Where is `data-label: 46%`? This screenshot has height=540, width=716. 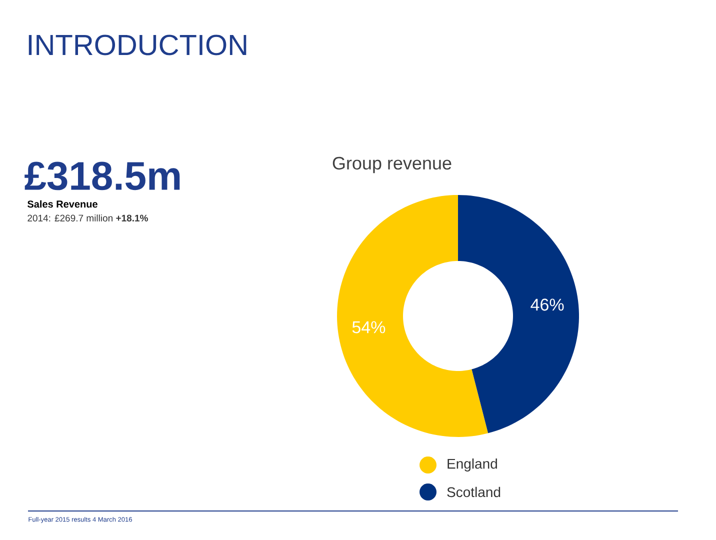 data-label: 46% is located at coordinates (547, 304).